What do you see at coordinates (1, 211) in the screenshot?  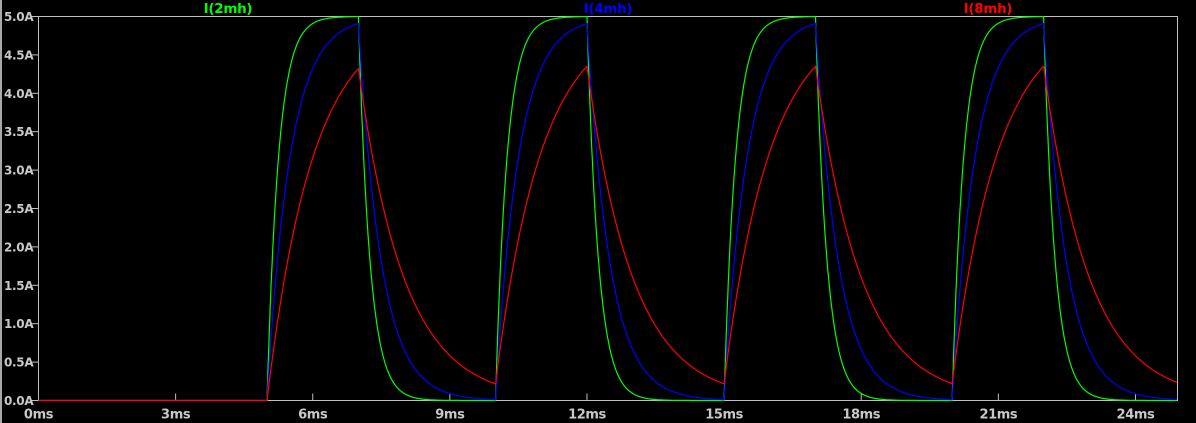 I see `window-frame-left` at bounding box center [1, 211].